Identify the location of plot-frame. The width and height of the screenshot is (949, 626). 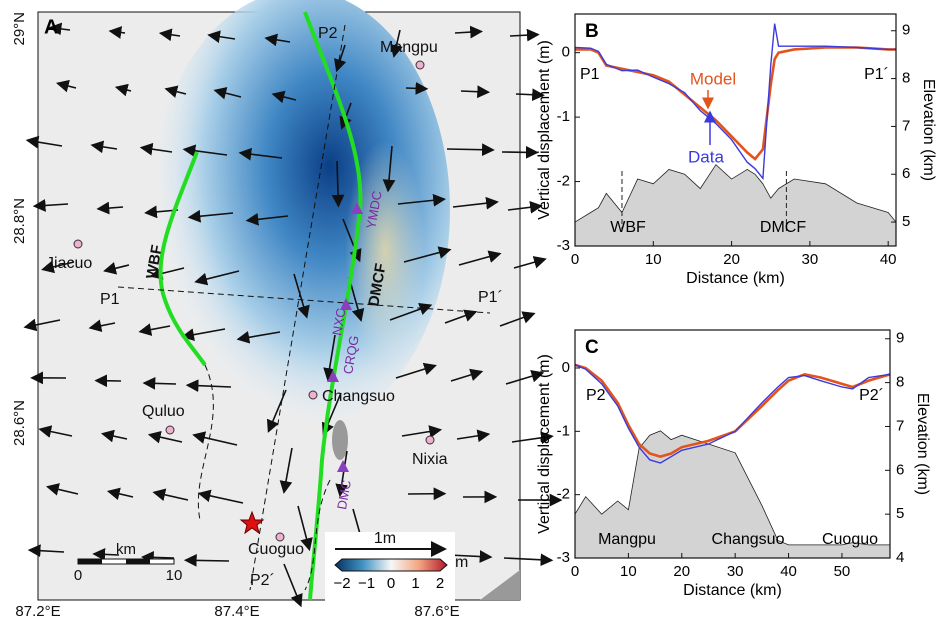
(735, 130).